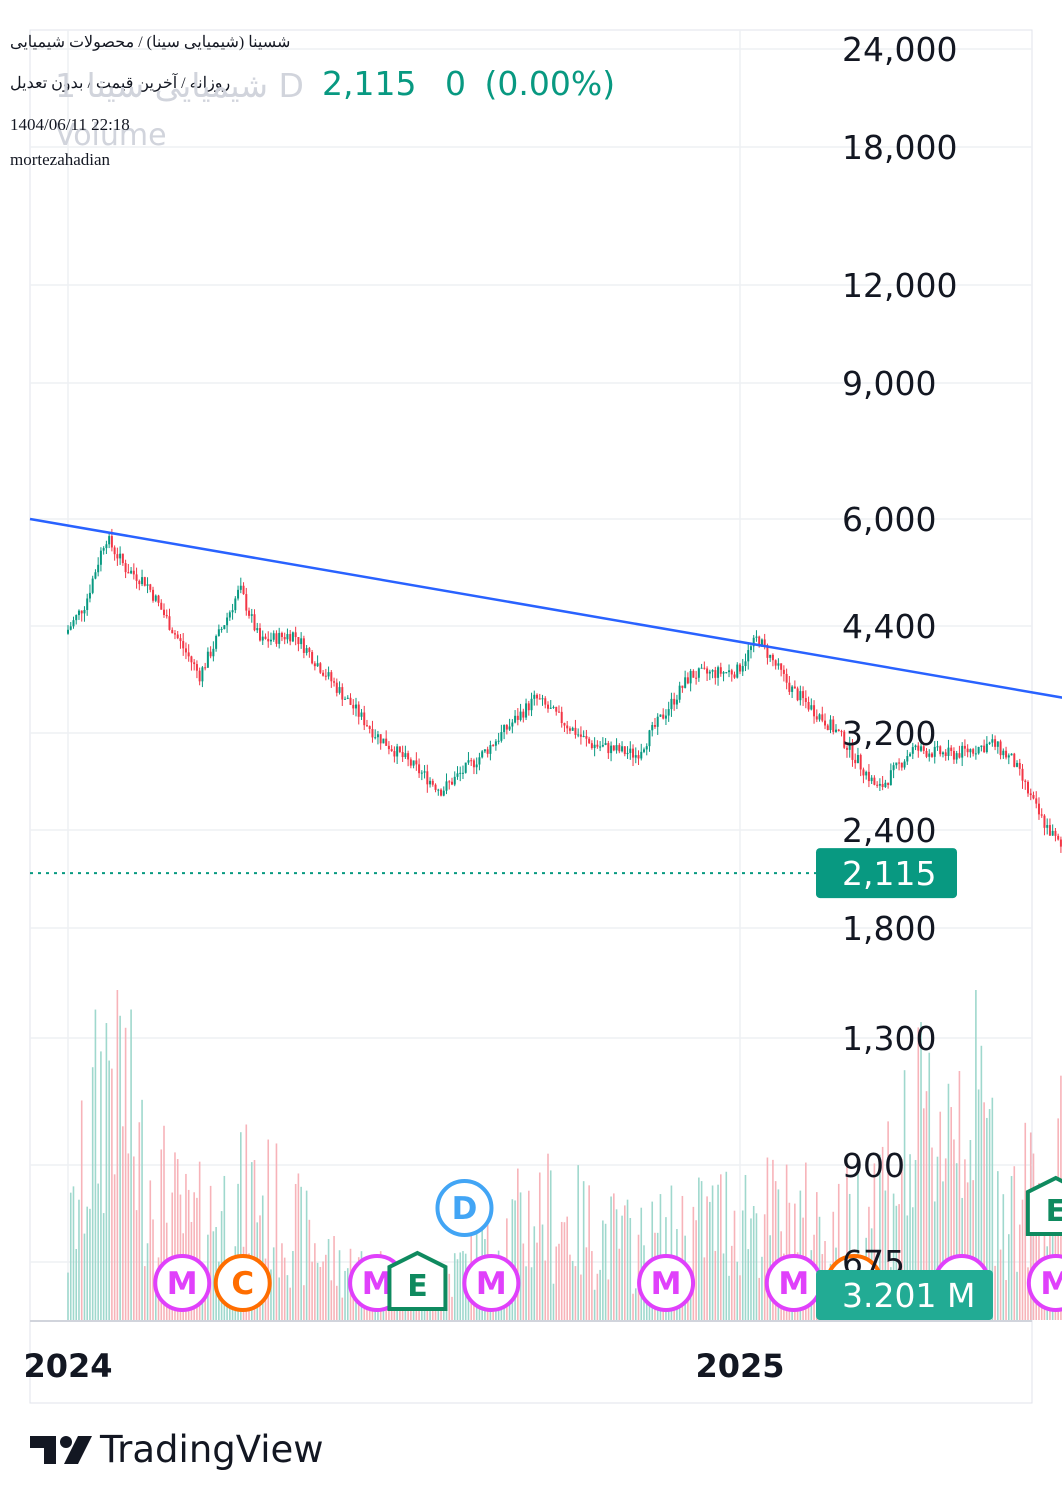 The height and width of the screenshot is (1509, 1062). What do you see at coordinates (873, 1165) in the screenshot?
I see `y-tick-label: 900` at bounding box center [873, 1165].